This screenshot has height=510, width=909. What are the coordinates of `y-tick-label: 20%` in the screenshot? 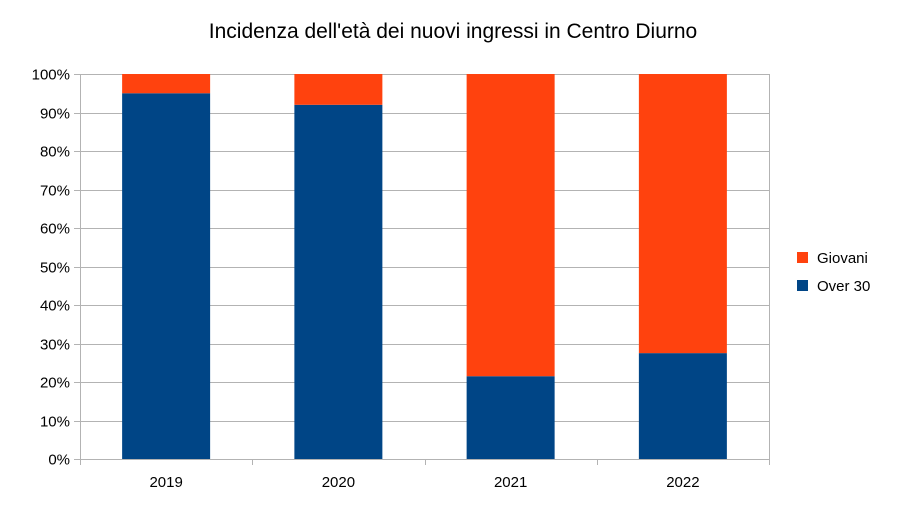 It's located at (55, 383).